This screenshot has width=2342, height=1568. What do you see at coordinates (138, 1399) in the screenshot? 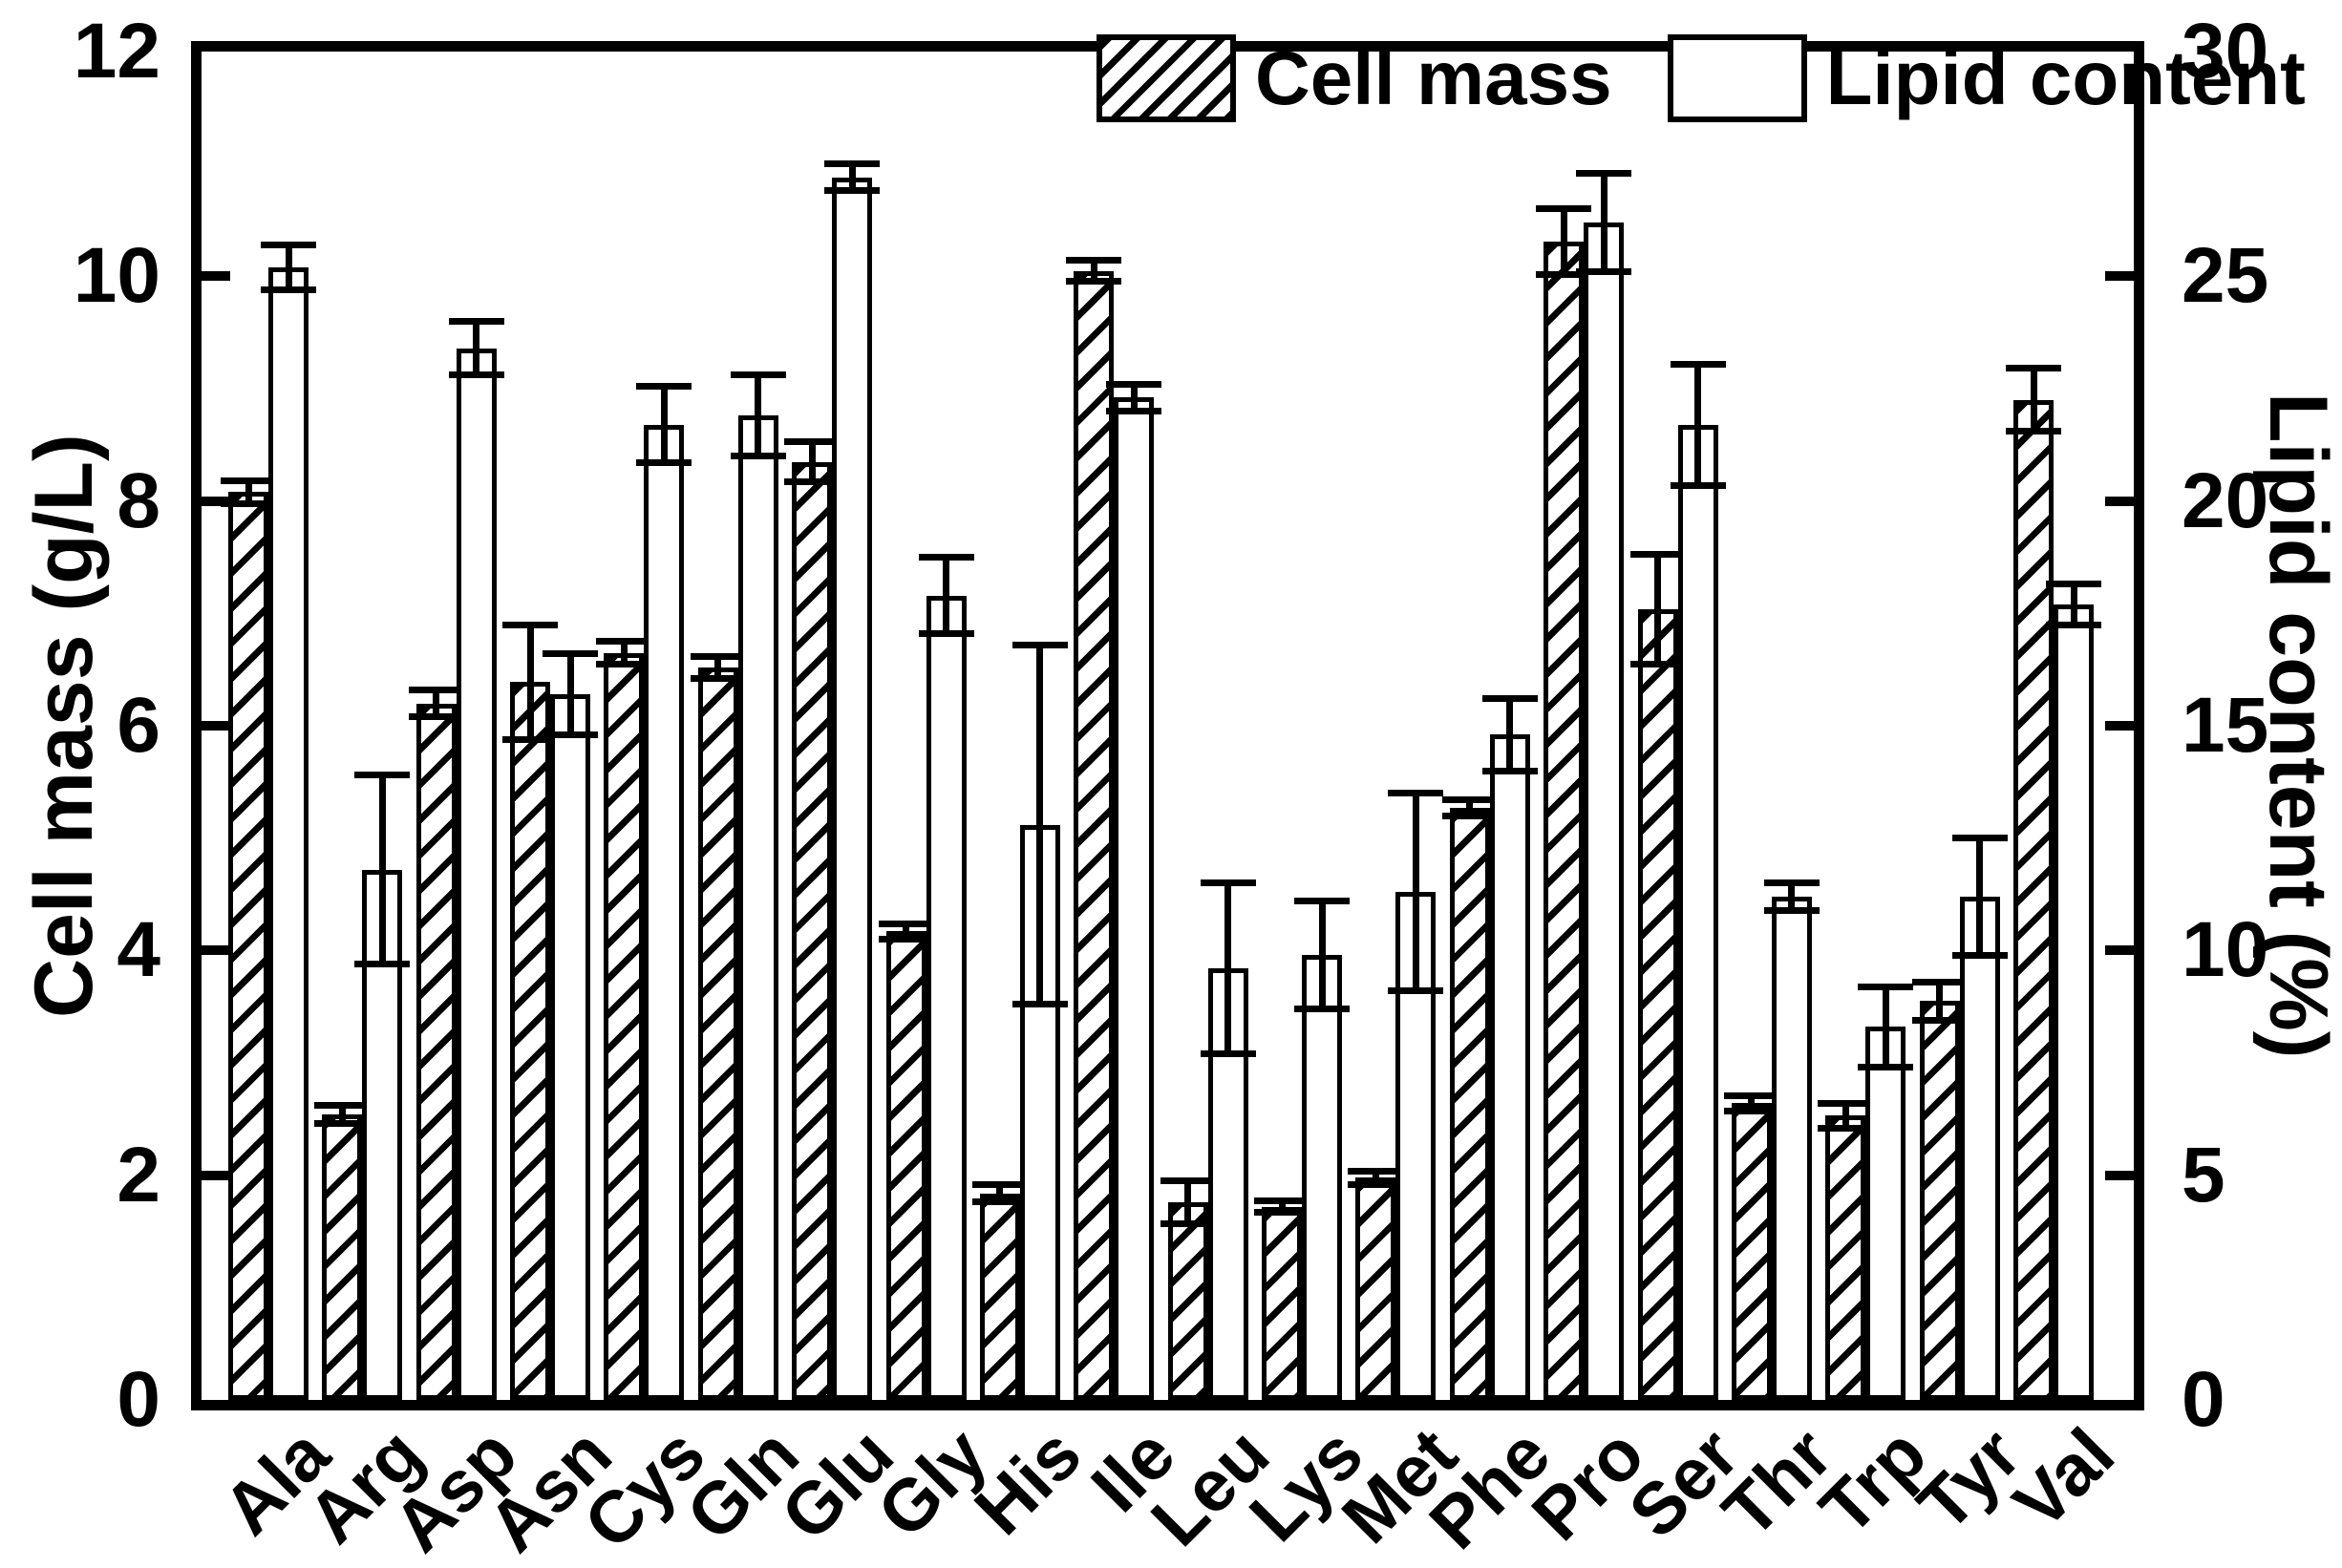
I see `tick-label-left-0: 0` at bounding box center [138, 1399].